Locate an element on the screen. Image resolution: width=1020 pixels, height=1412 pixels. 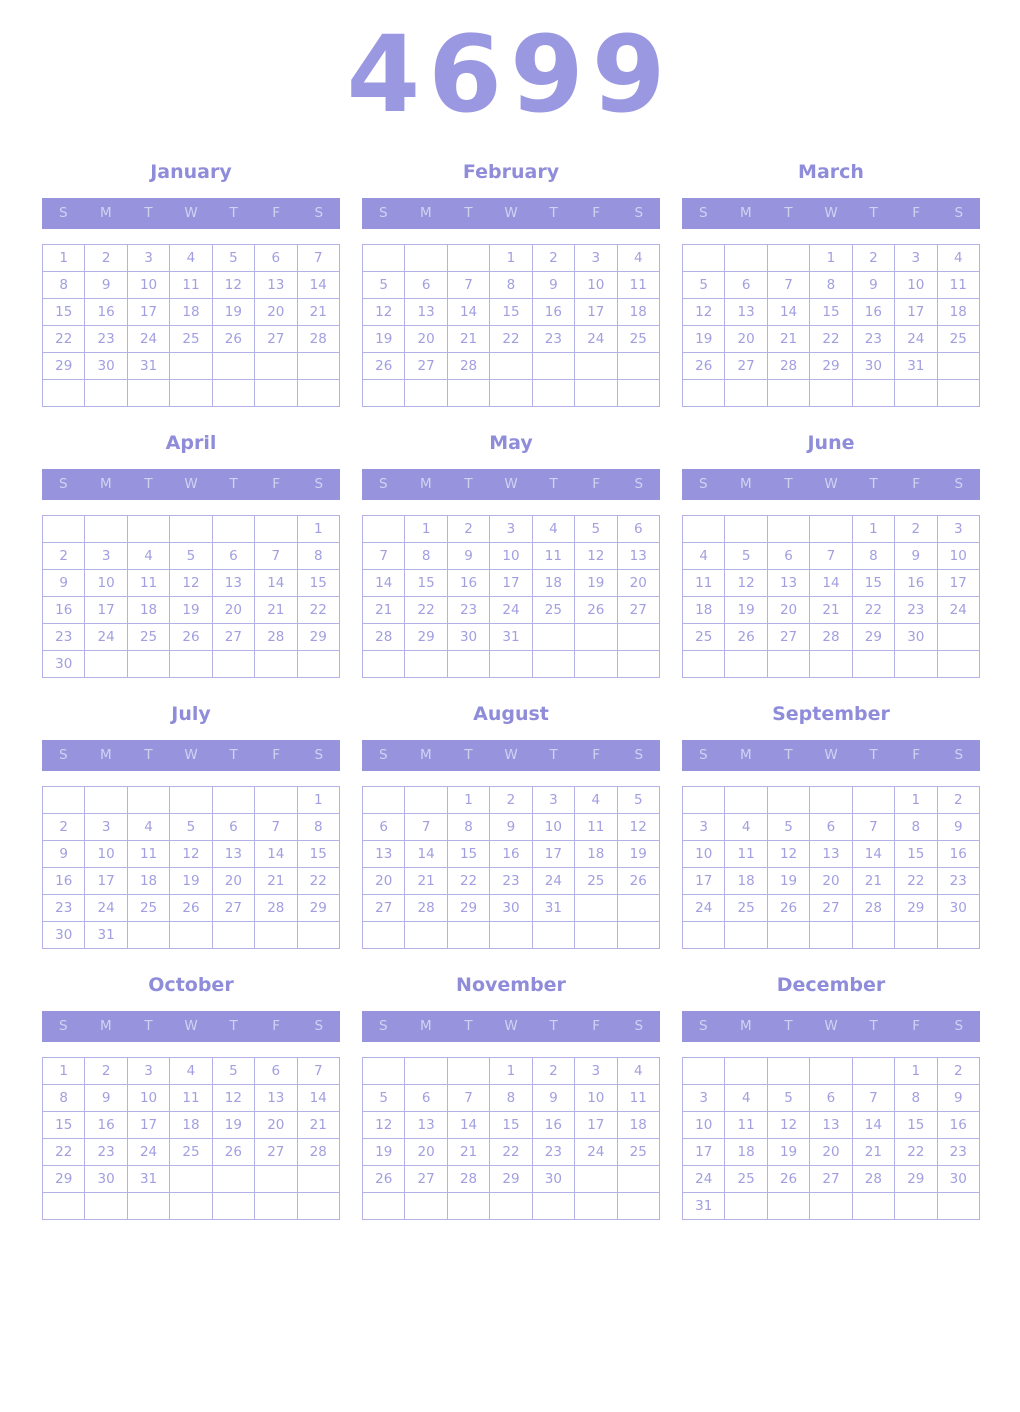
day-cell: 3 is located at coordinates (703, 1098).